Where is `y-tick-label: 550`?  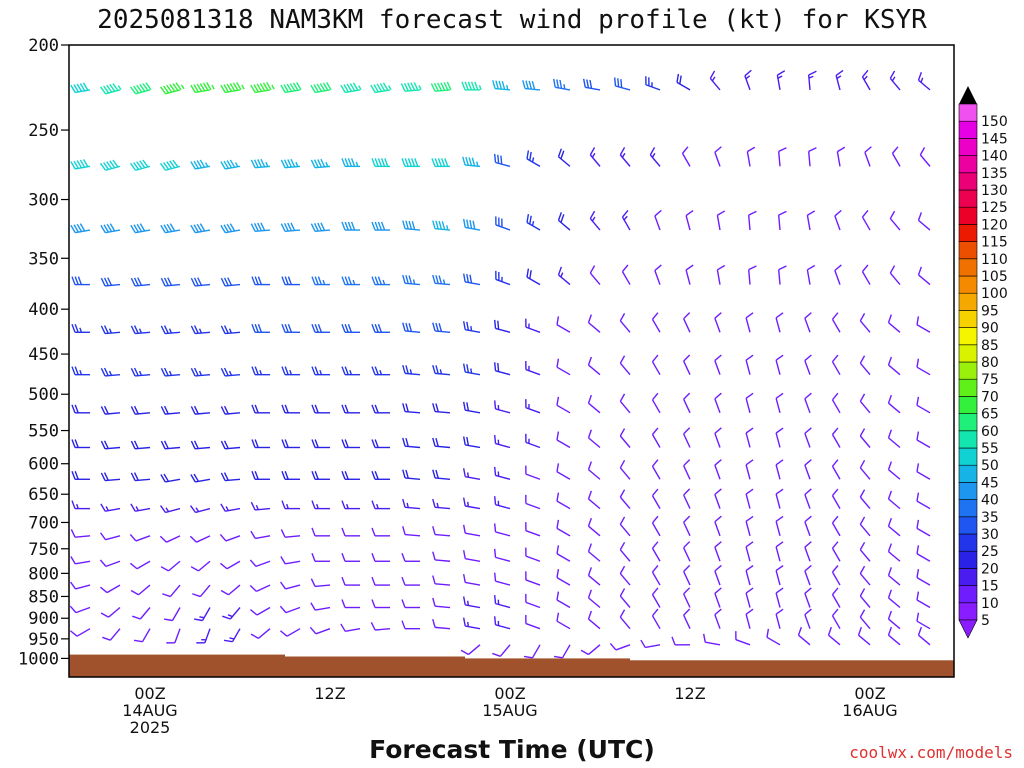 y-tick-label: 550 is located at coordinates (43, 432).